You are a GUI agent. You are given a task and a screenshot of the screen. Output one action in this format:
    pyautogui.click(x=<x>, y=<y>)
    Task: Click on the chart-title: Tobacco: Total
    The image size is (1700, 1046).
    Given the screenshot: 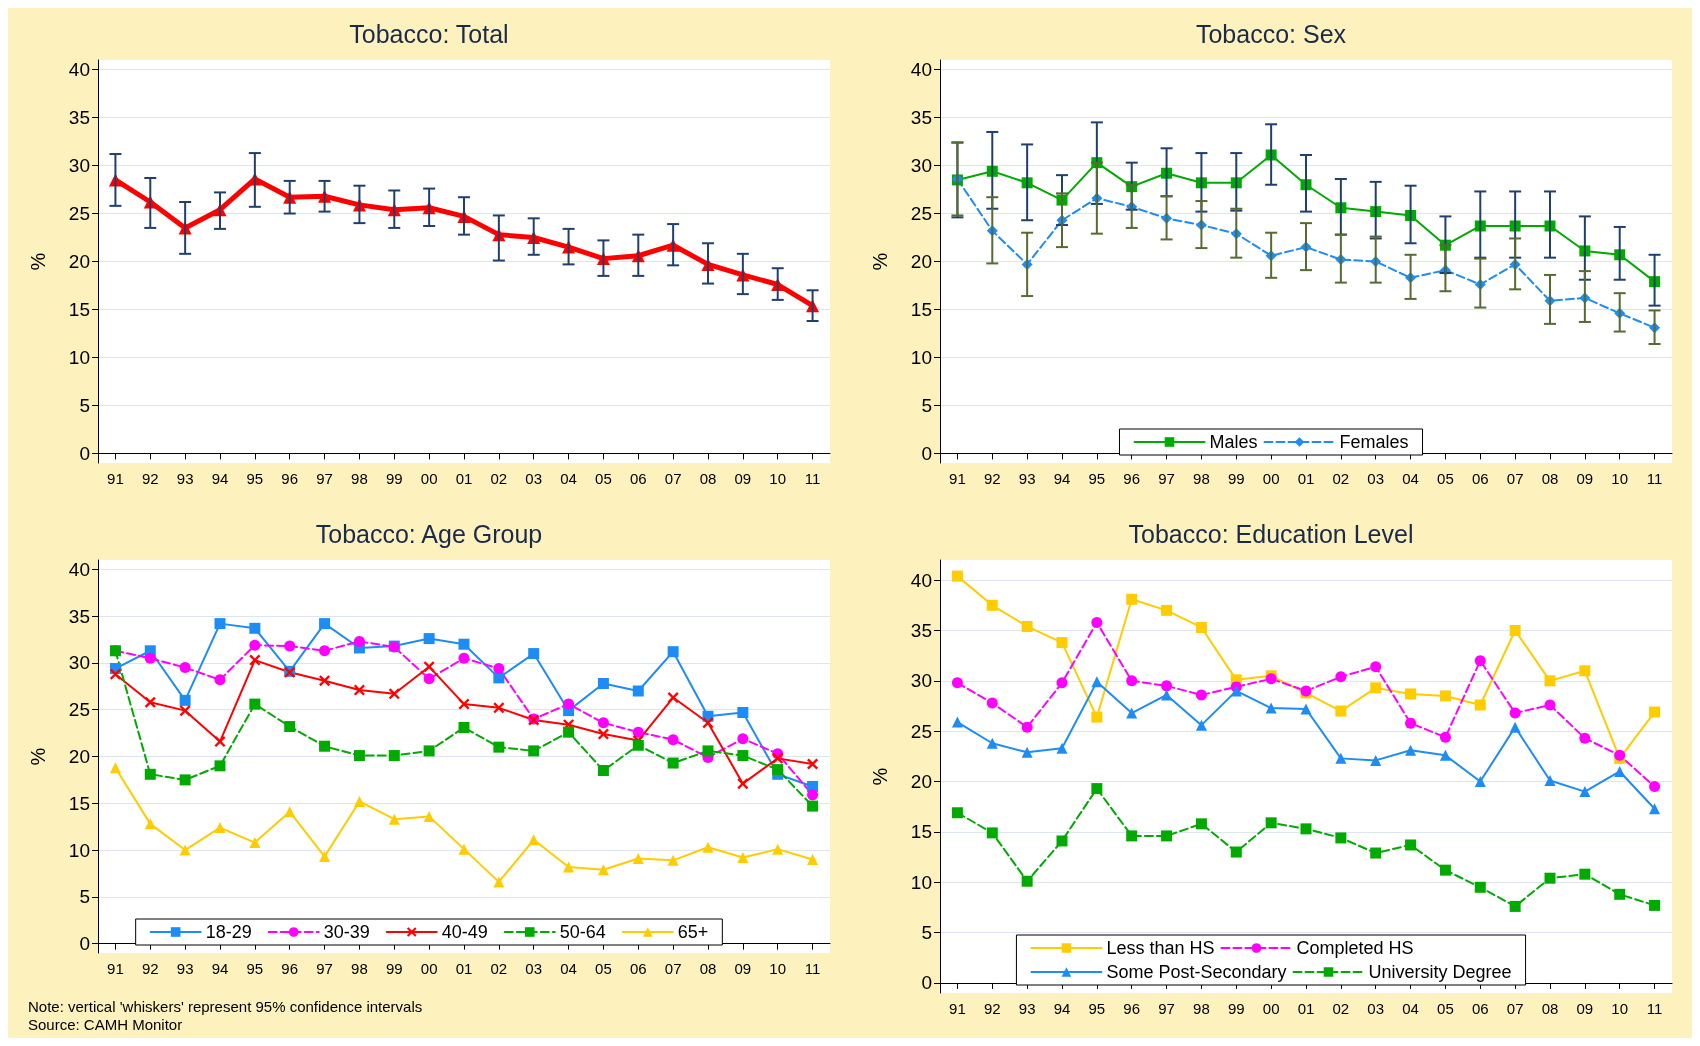 What is the action you would take?
    pyautogui.click(x=429, y=33)
    